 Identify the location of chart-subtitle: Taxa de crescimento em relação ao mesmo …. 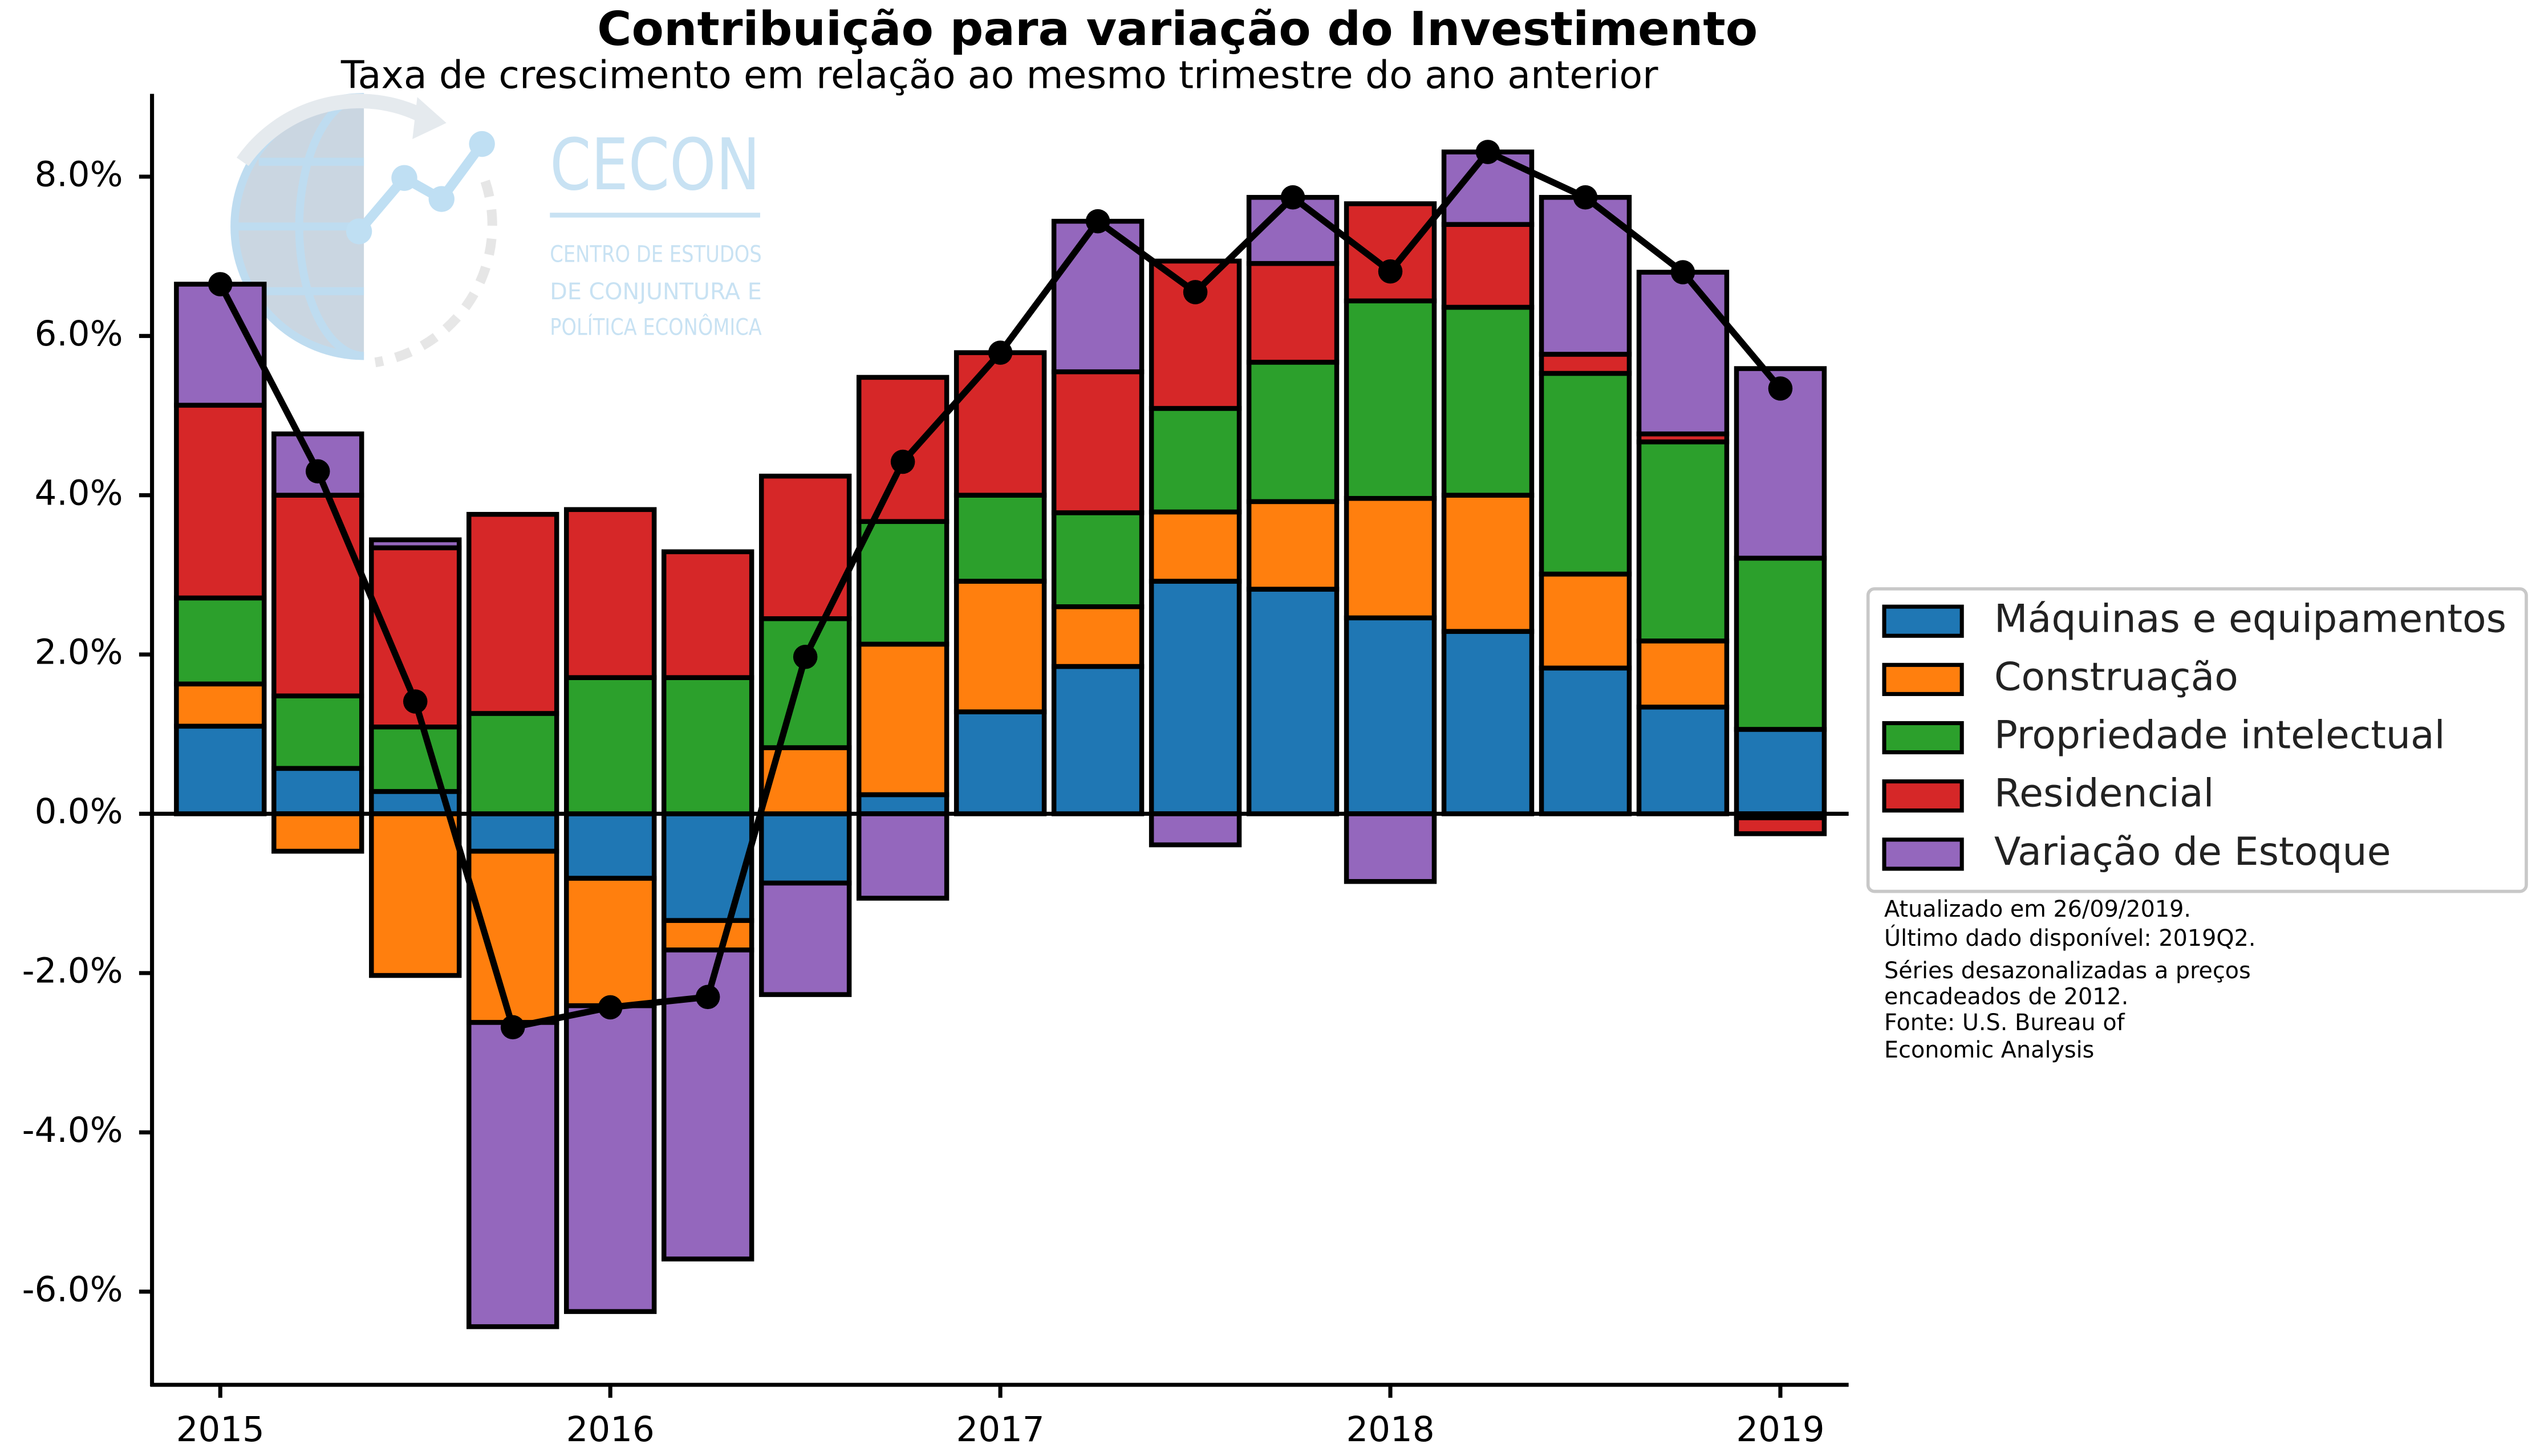
(999, 74).